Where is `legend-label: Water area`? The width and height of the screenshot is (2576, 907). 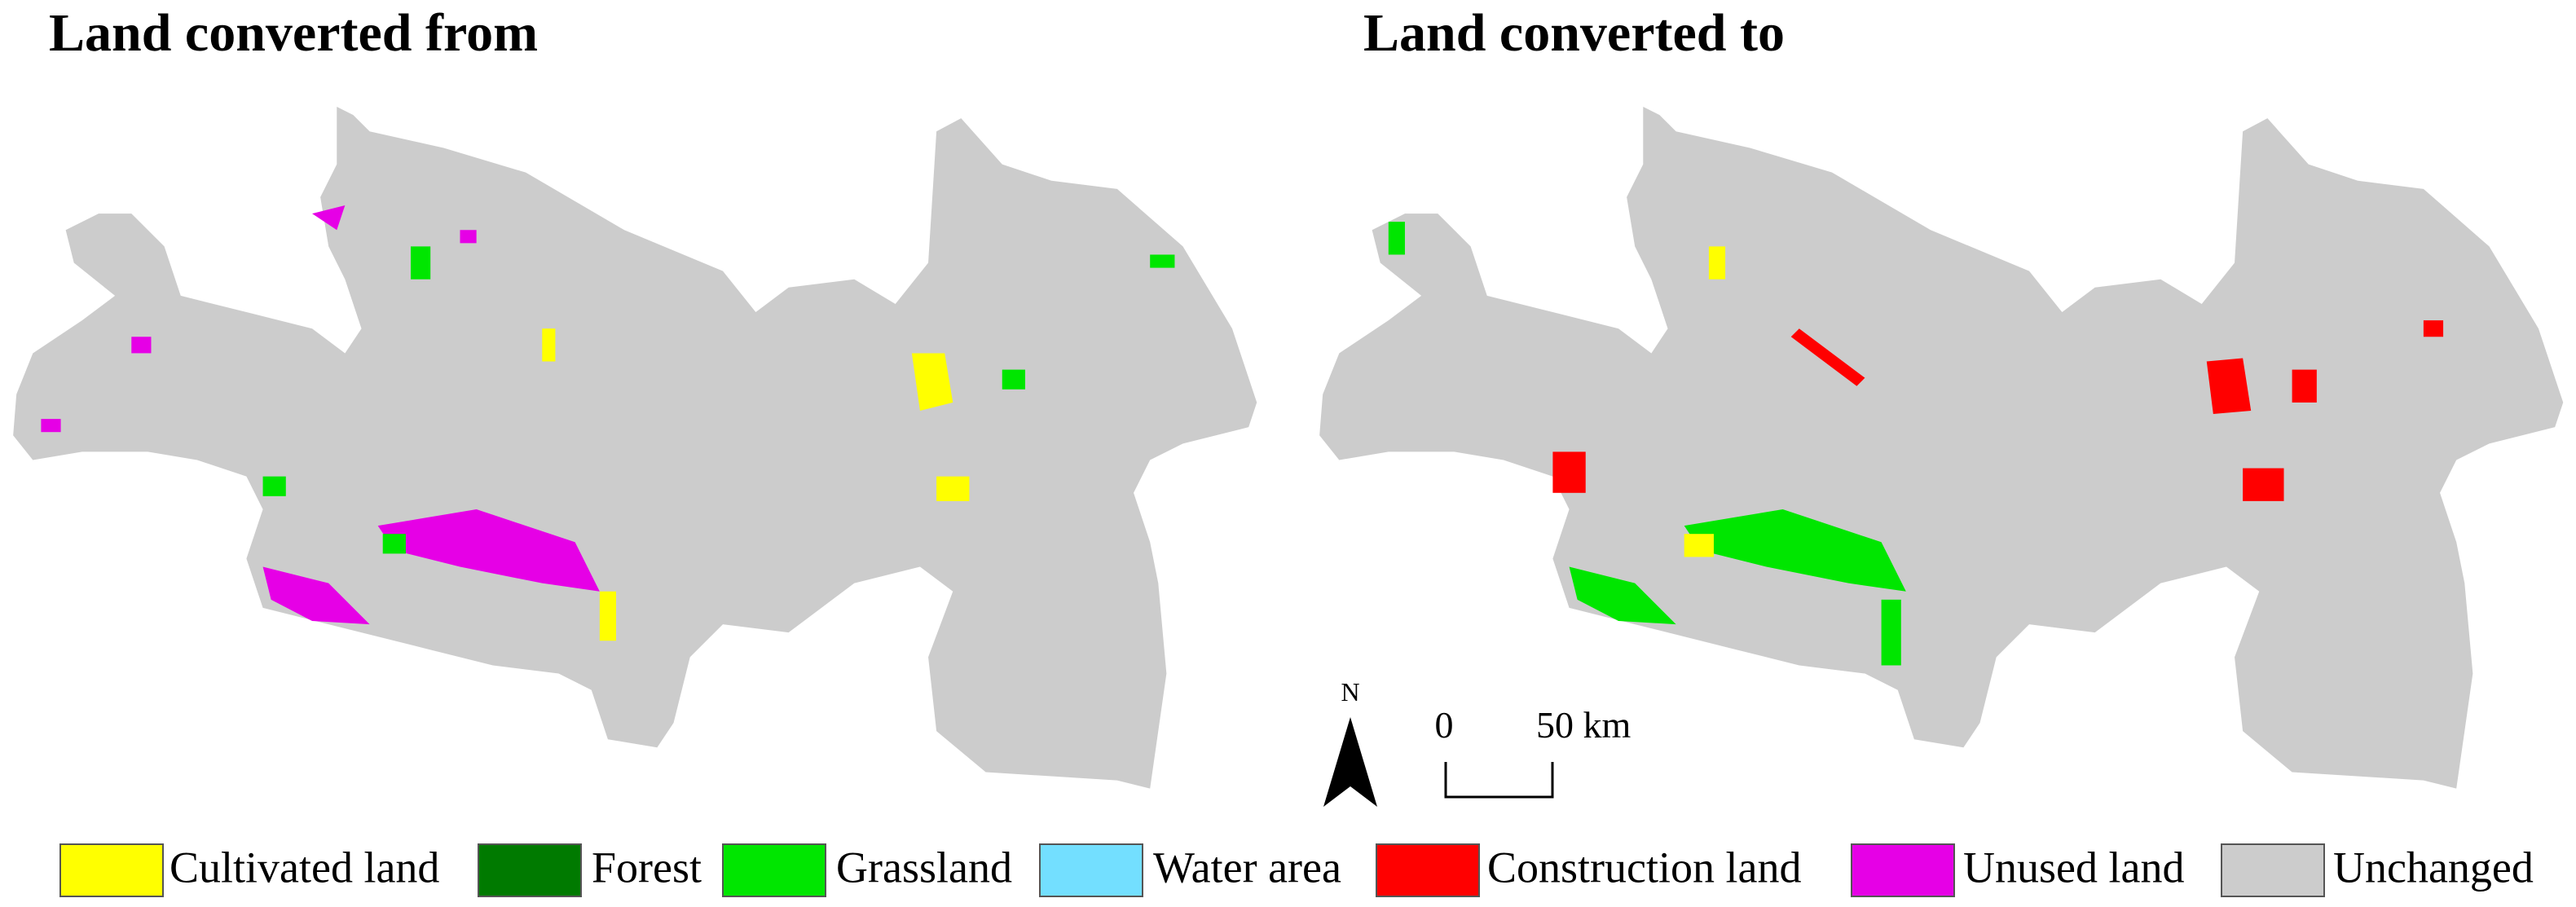 legend-label: Water area is located at coordinates (1247, 867).